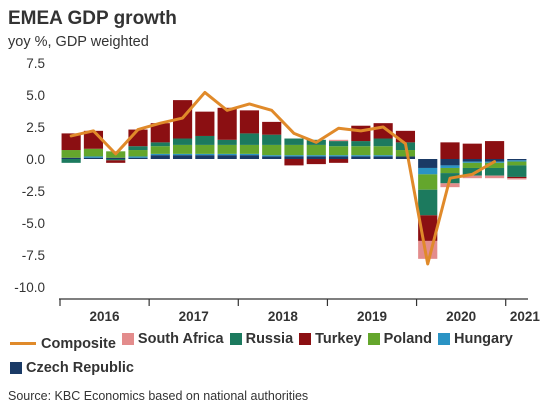  I want to click on legend-item-czech-republic: Czech Republic, so click(72, 368).